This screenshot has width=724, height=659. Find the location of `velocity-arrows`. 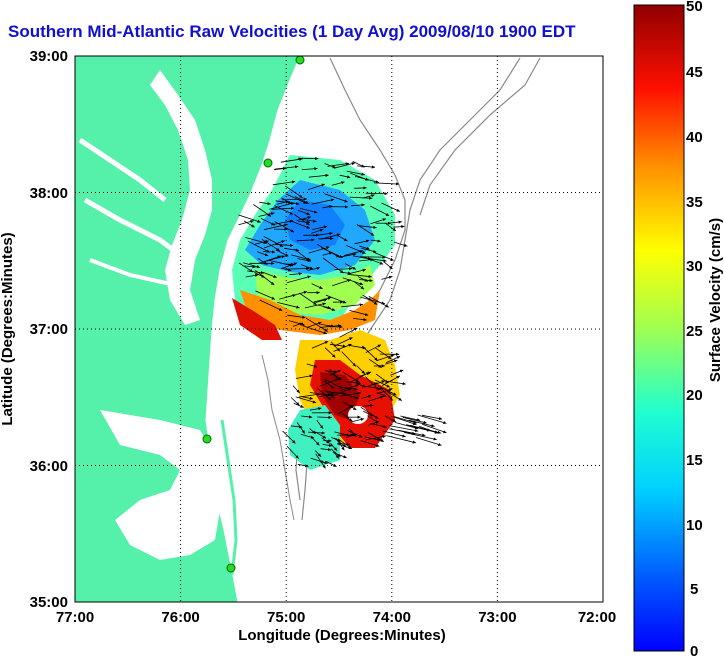

velocity-arrows is located at coordinates (342, 312).